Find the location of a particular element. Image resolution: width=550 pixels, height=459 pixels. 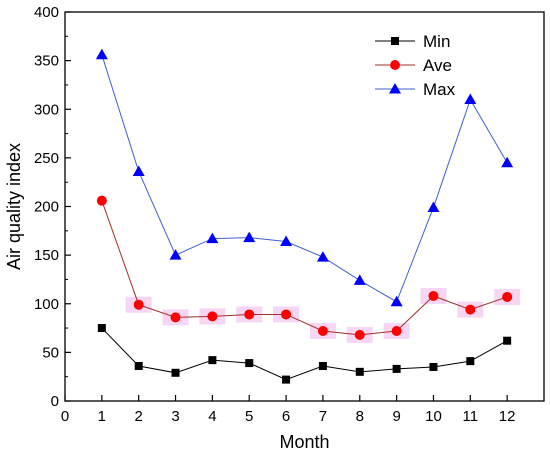

legend-item-ave: Ave is located at coordinates (413, 65).